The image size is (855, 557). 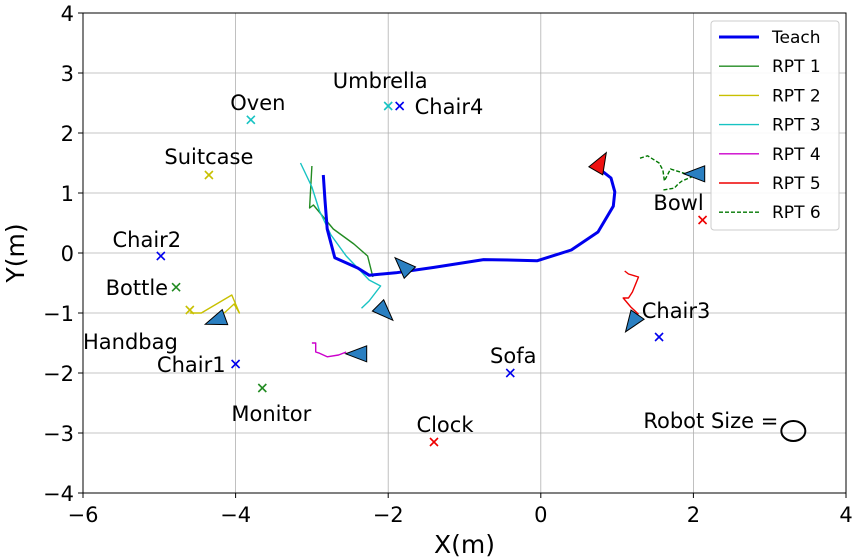 I want to click on y-tick-label: 4, so click(x=67, y=14).